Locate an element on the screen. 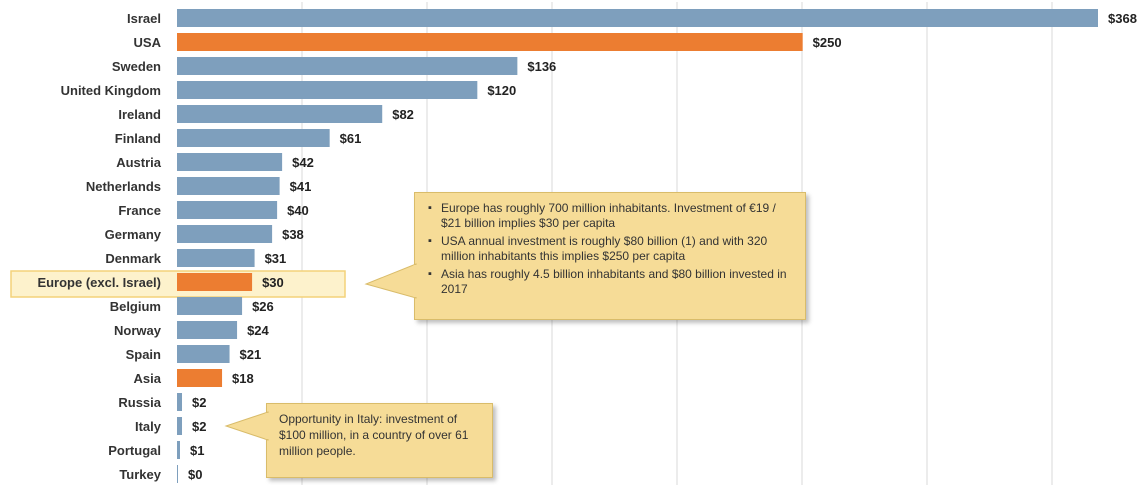  value-label: $368 is located at coordinates (1122, 18).